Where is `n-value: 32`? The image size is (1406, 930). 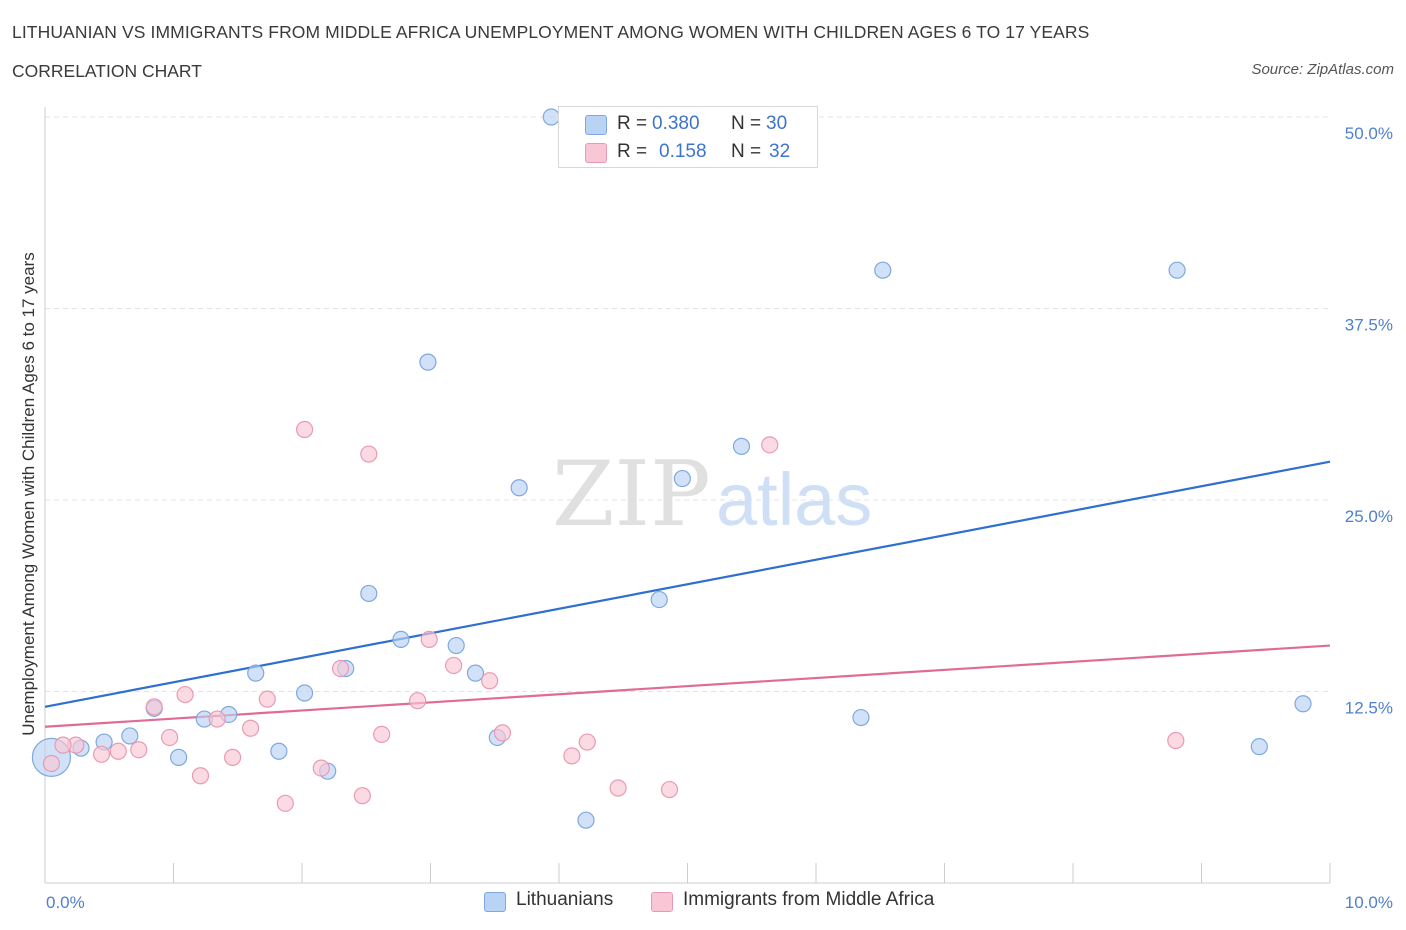
n-value: 32 is located at coordinates (780, 151).